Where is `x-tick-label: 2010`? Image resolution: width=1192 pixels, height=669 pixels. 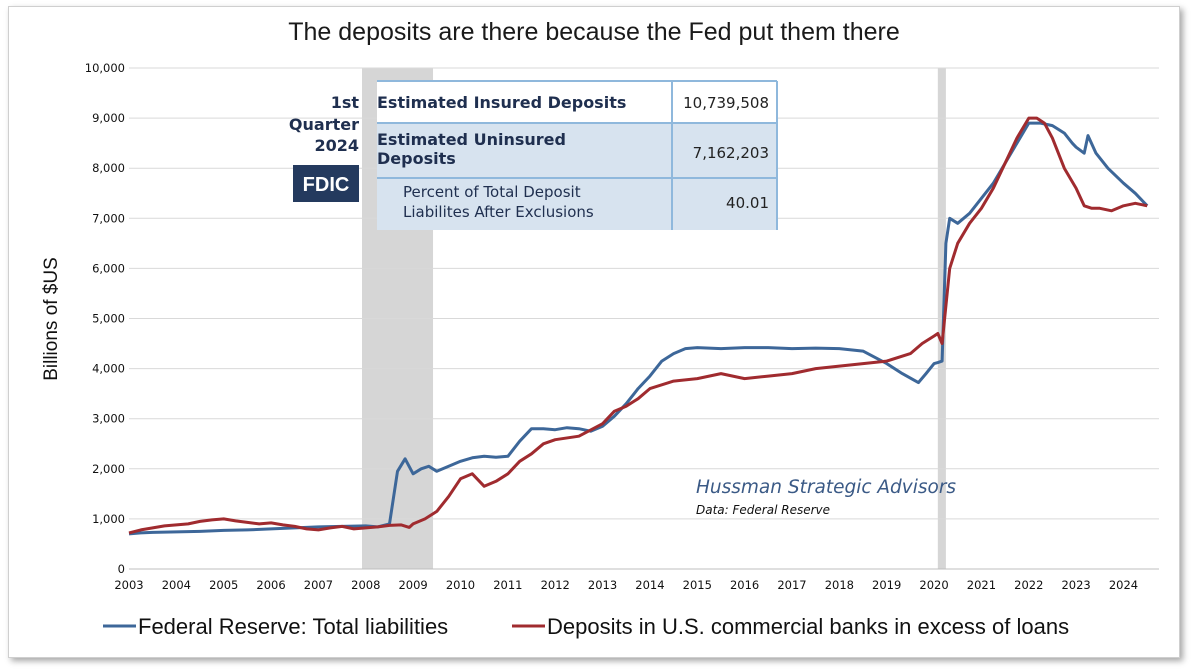 x-tick-label: 2010 is located at coordinates (460, 585).